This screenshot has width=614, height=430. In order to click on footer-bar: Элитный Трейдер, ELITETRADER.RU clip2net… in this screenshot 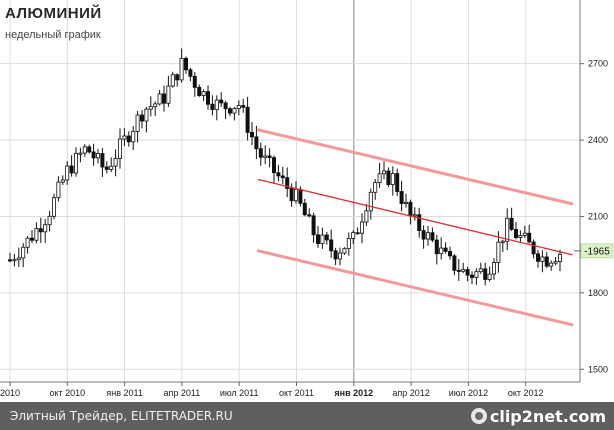, I will do `click(307, 416)`.